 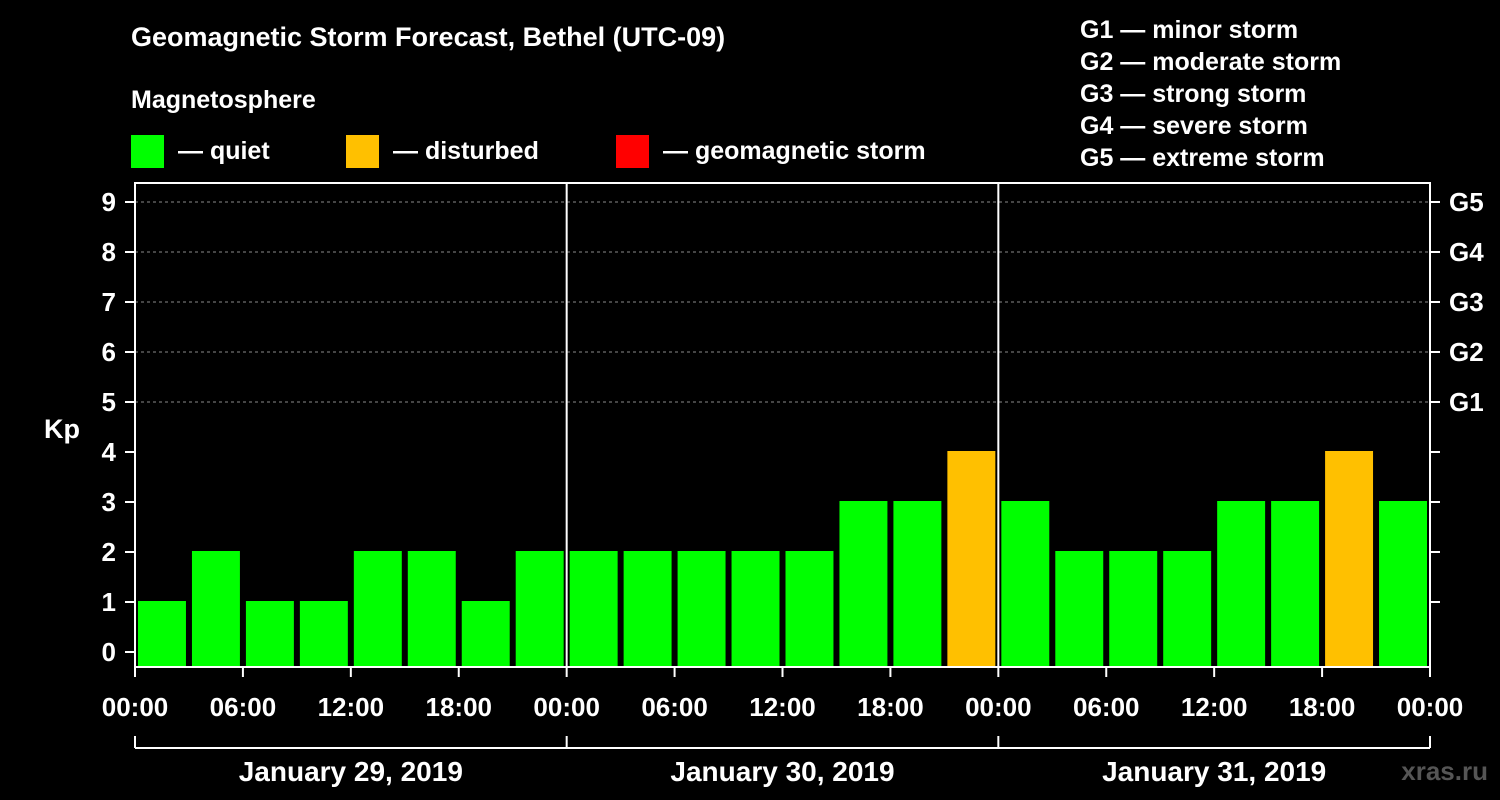 What do you see at coordinates (109, 352) in the screenshot?
I see `y-tick-label: 6` at bounding box center [109, 352].